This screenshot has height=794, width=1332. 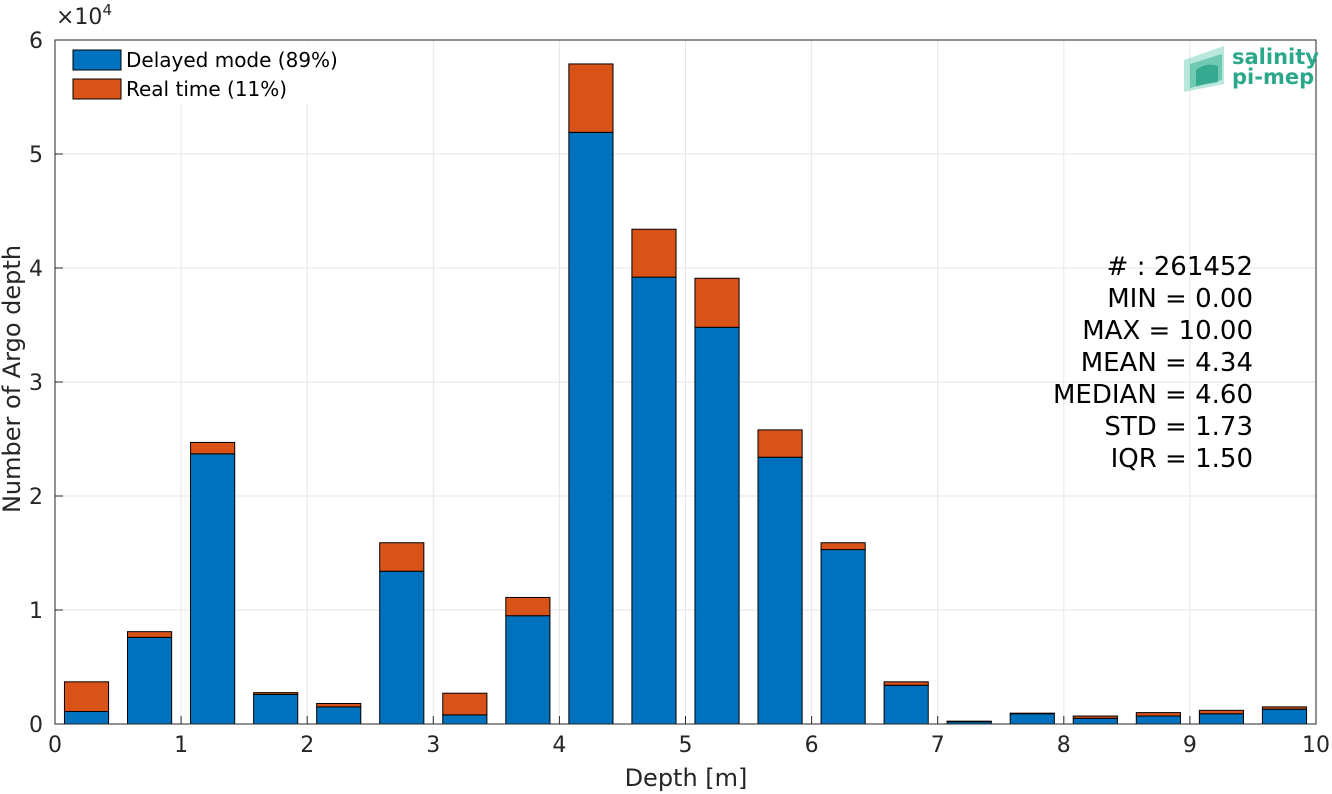 What do you see at coordinates (433, 745) in the screenshot?
I see `x-tick-label: 3` at bounding box center [433, 745].